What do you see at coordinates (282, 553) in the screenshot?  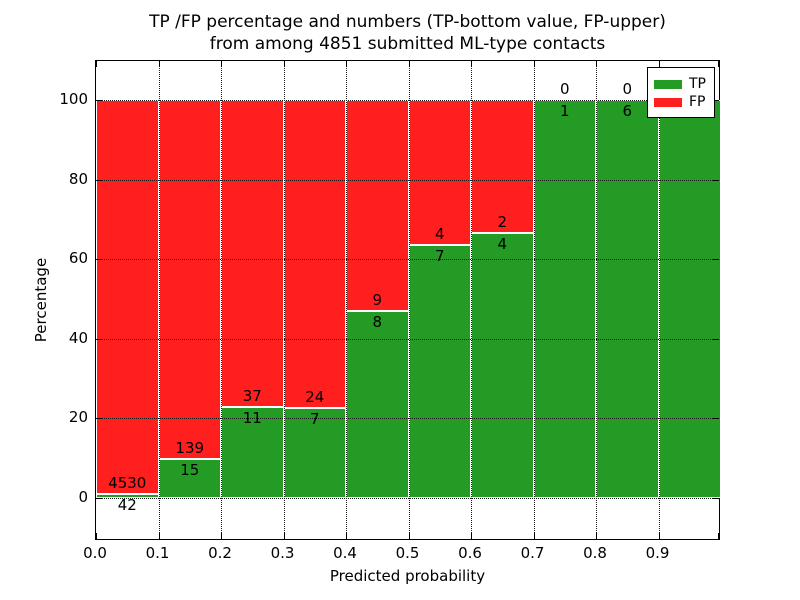 I see `x-tick-label: 0.3` at bounding box center [282, 553].